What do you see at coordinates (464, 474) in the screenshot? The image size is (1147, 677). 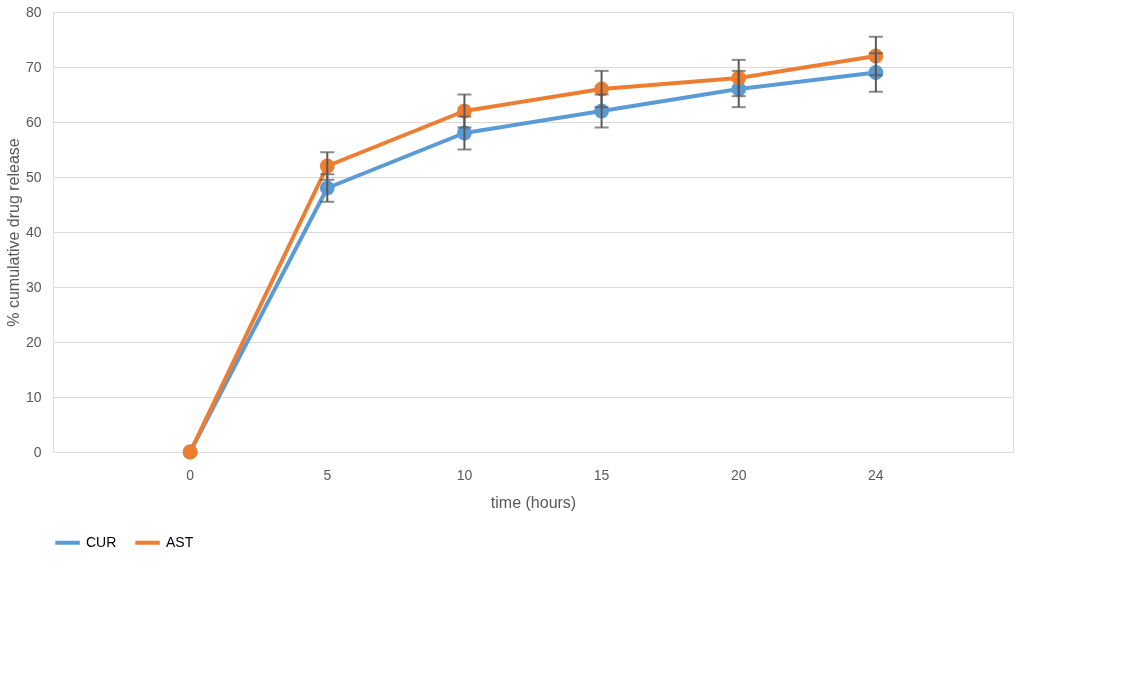 I see `x-tick-label: 10` at bounding box center [464, 474].